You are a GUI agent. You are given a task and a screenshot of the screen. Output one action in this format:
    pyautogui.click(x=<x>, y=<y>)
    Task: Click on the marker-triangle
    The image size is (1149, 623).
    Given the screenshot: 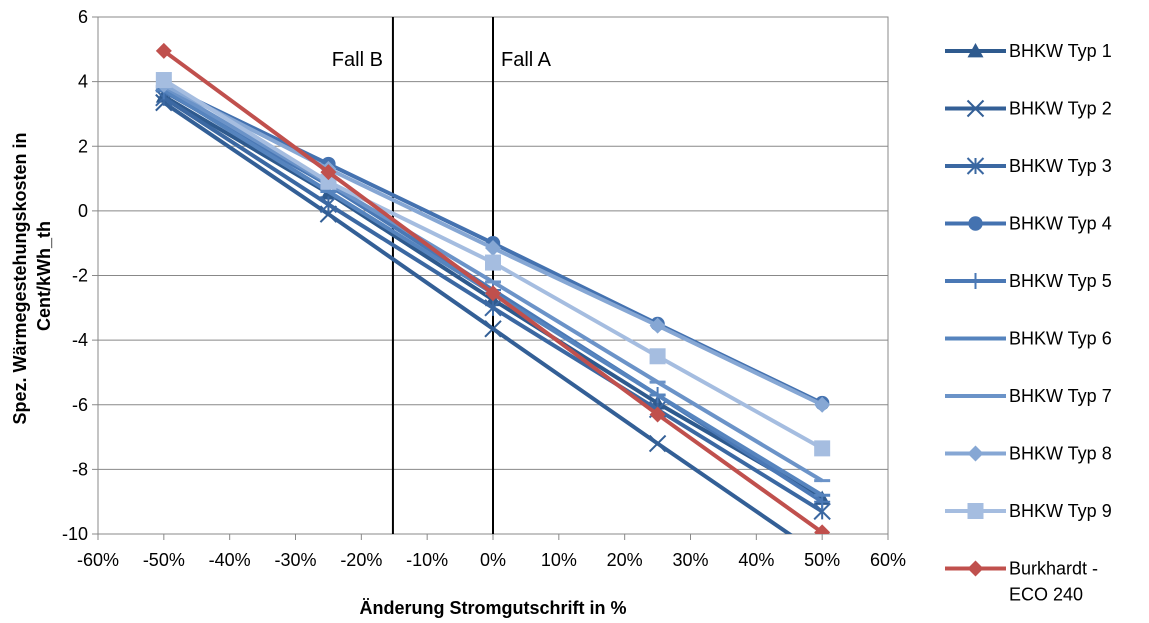 What is the action you would take?
    pyautogui.click(x=975, y=50)
    